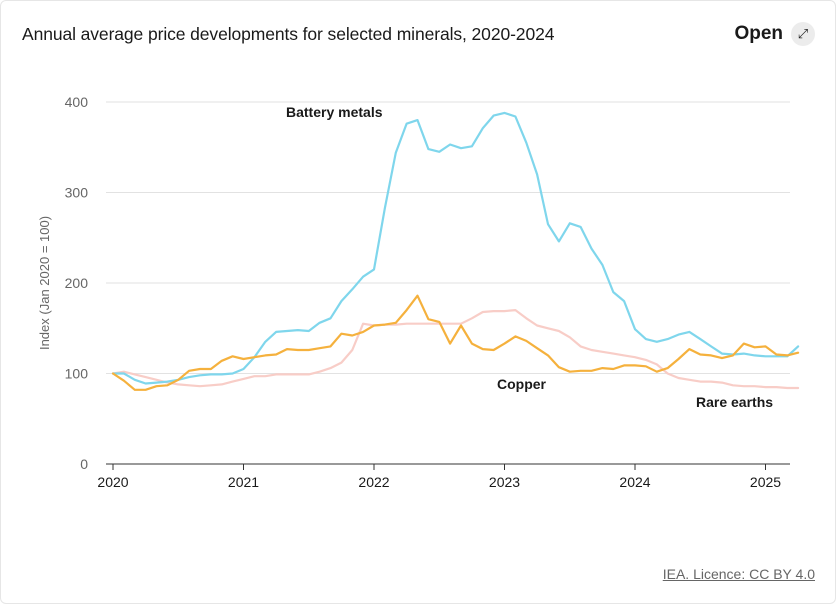 The width and height of the screenshot is (837, 605). Describe the element at coordinates (77, 283) in the screenshot. I see `y-tick-label: 200` at that location.